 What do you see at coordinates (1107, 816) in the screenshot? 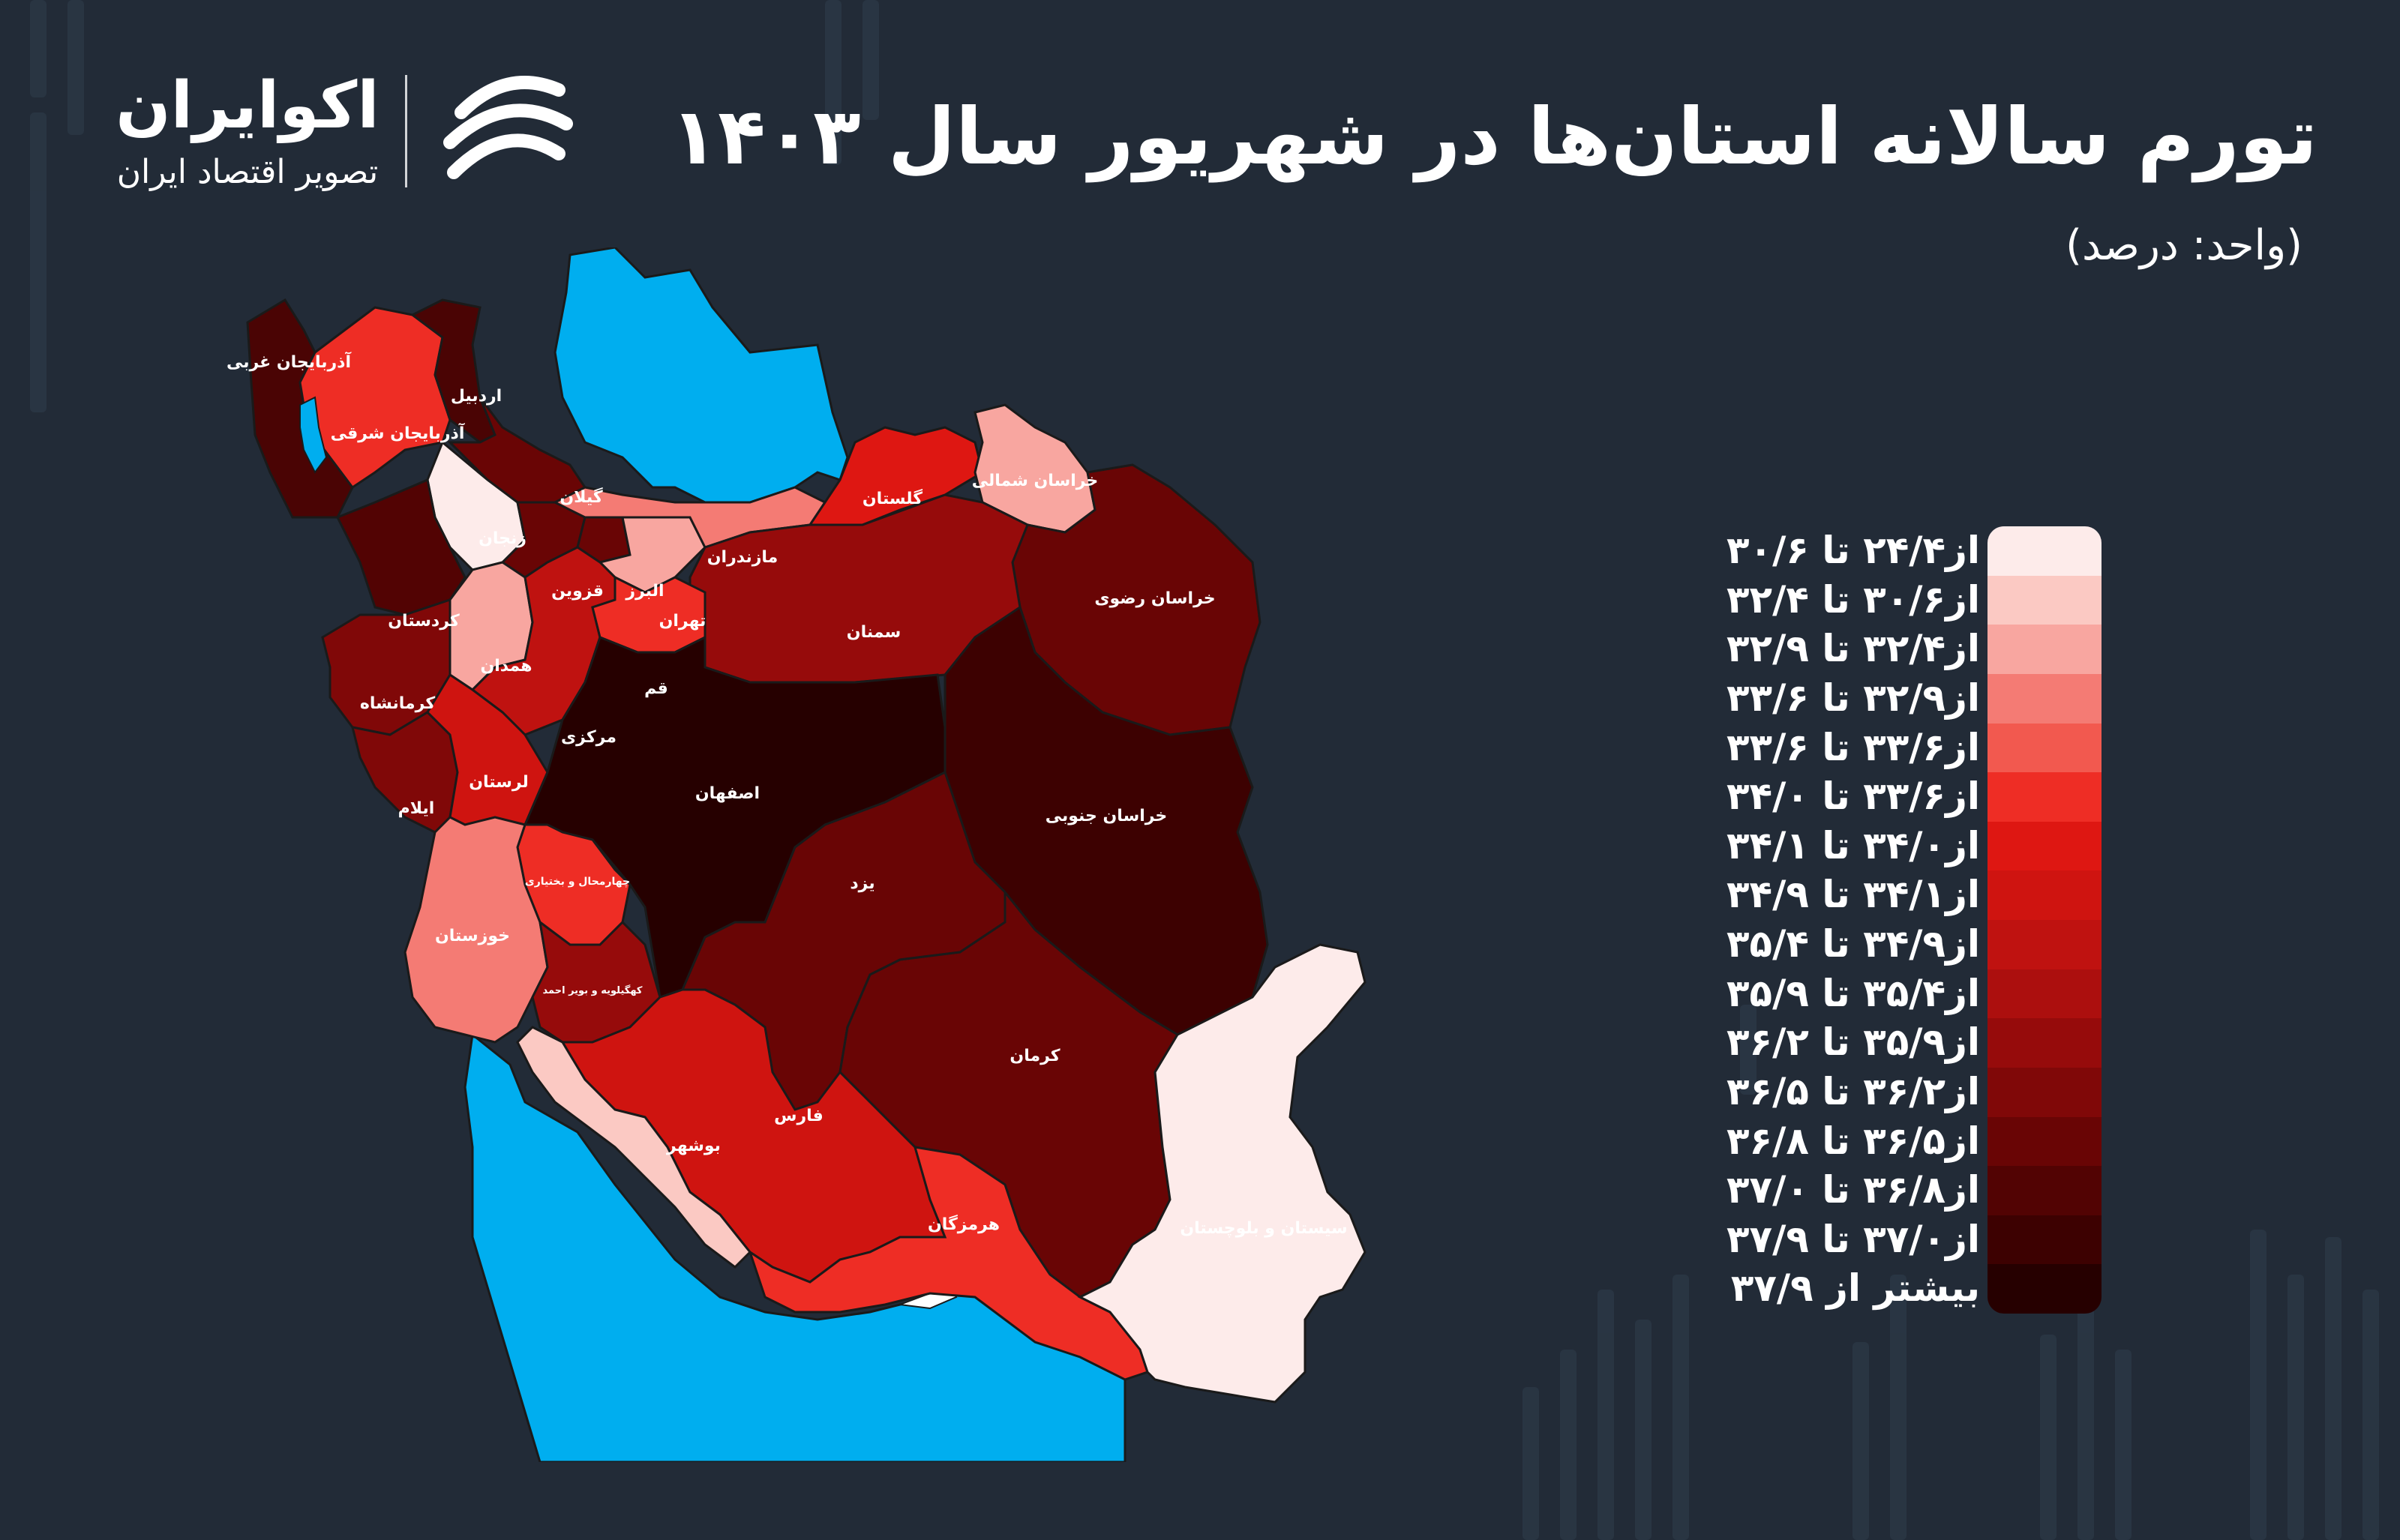
I see `label-south-khorasan: خراسان جنوبی` at bounding box center [1107, 816].